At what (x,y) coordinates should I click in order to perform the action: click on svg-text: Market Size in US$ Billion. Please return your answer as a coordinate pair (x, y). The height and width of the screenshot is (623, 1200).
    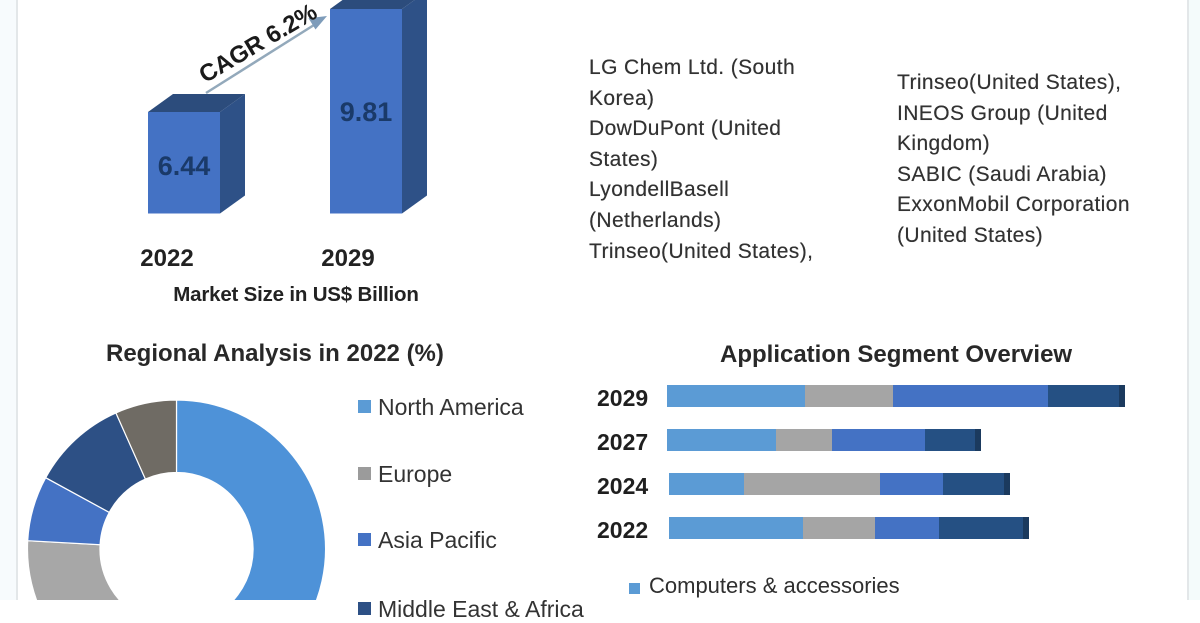
    Looking at the image, I should click on (295, 294).